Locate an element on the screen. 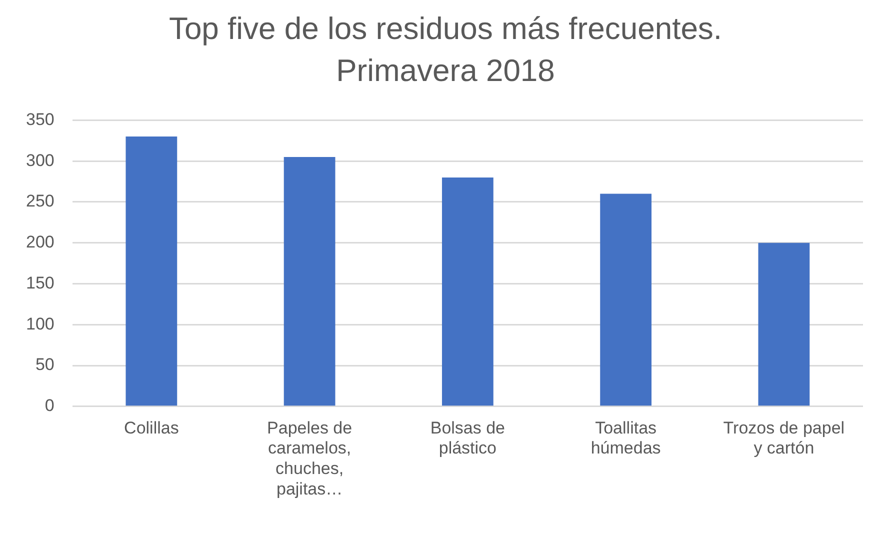  x-tick-label: Colillas is located at coordinates (151, 428).